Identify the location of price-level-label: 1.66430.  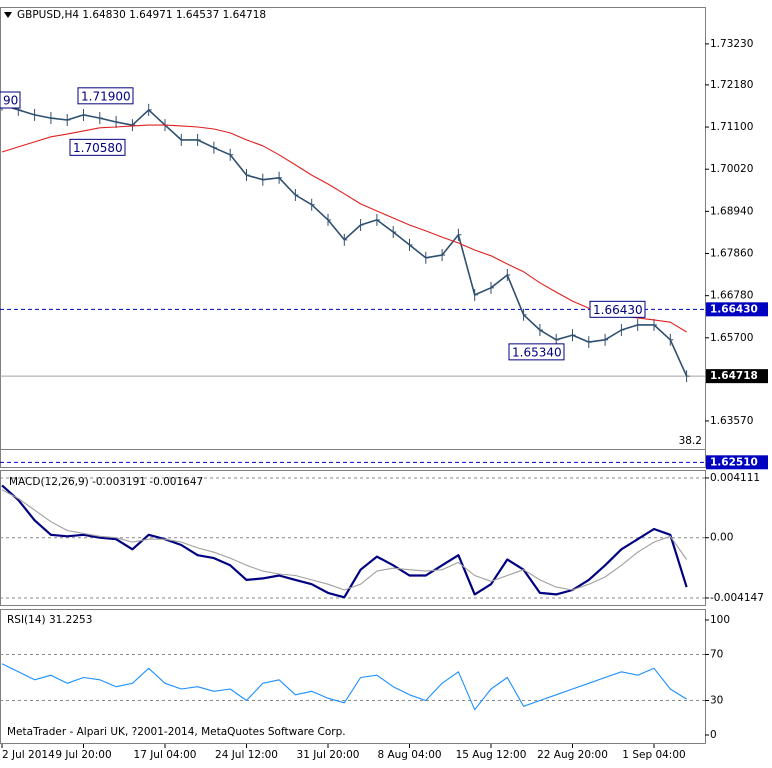
(734, 309).